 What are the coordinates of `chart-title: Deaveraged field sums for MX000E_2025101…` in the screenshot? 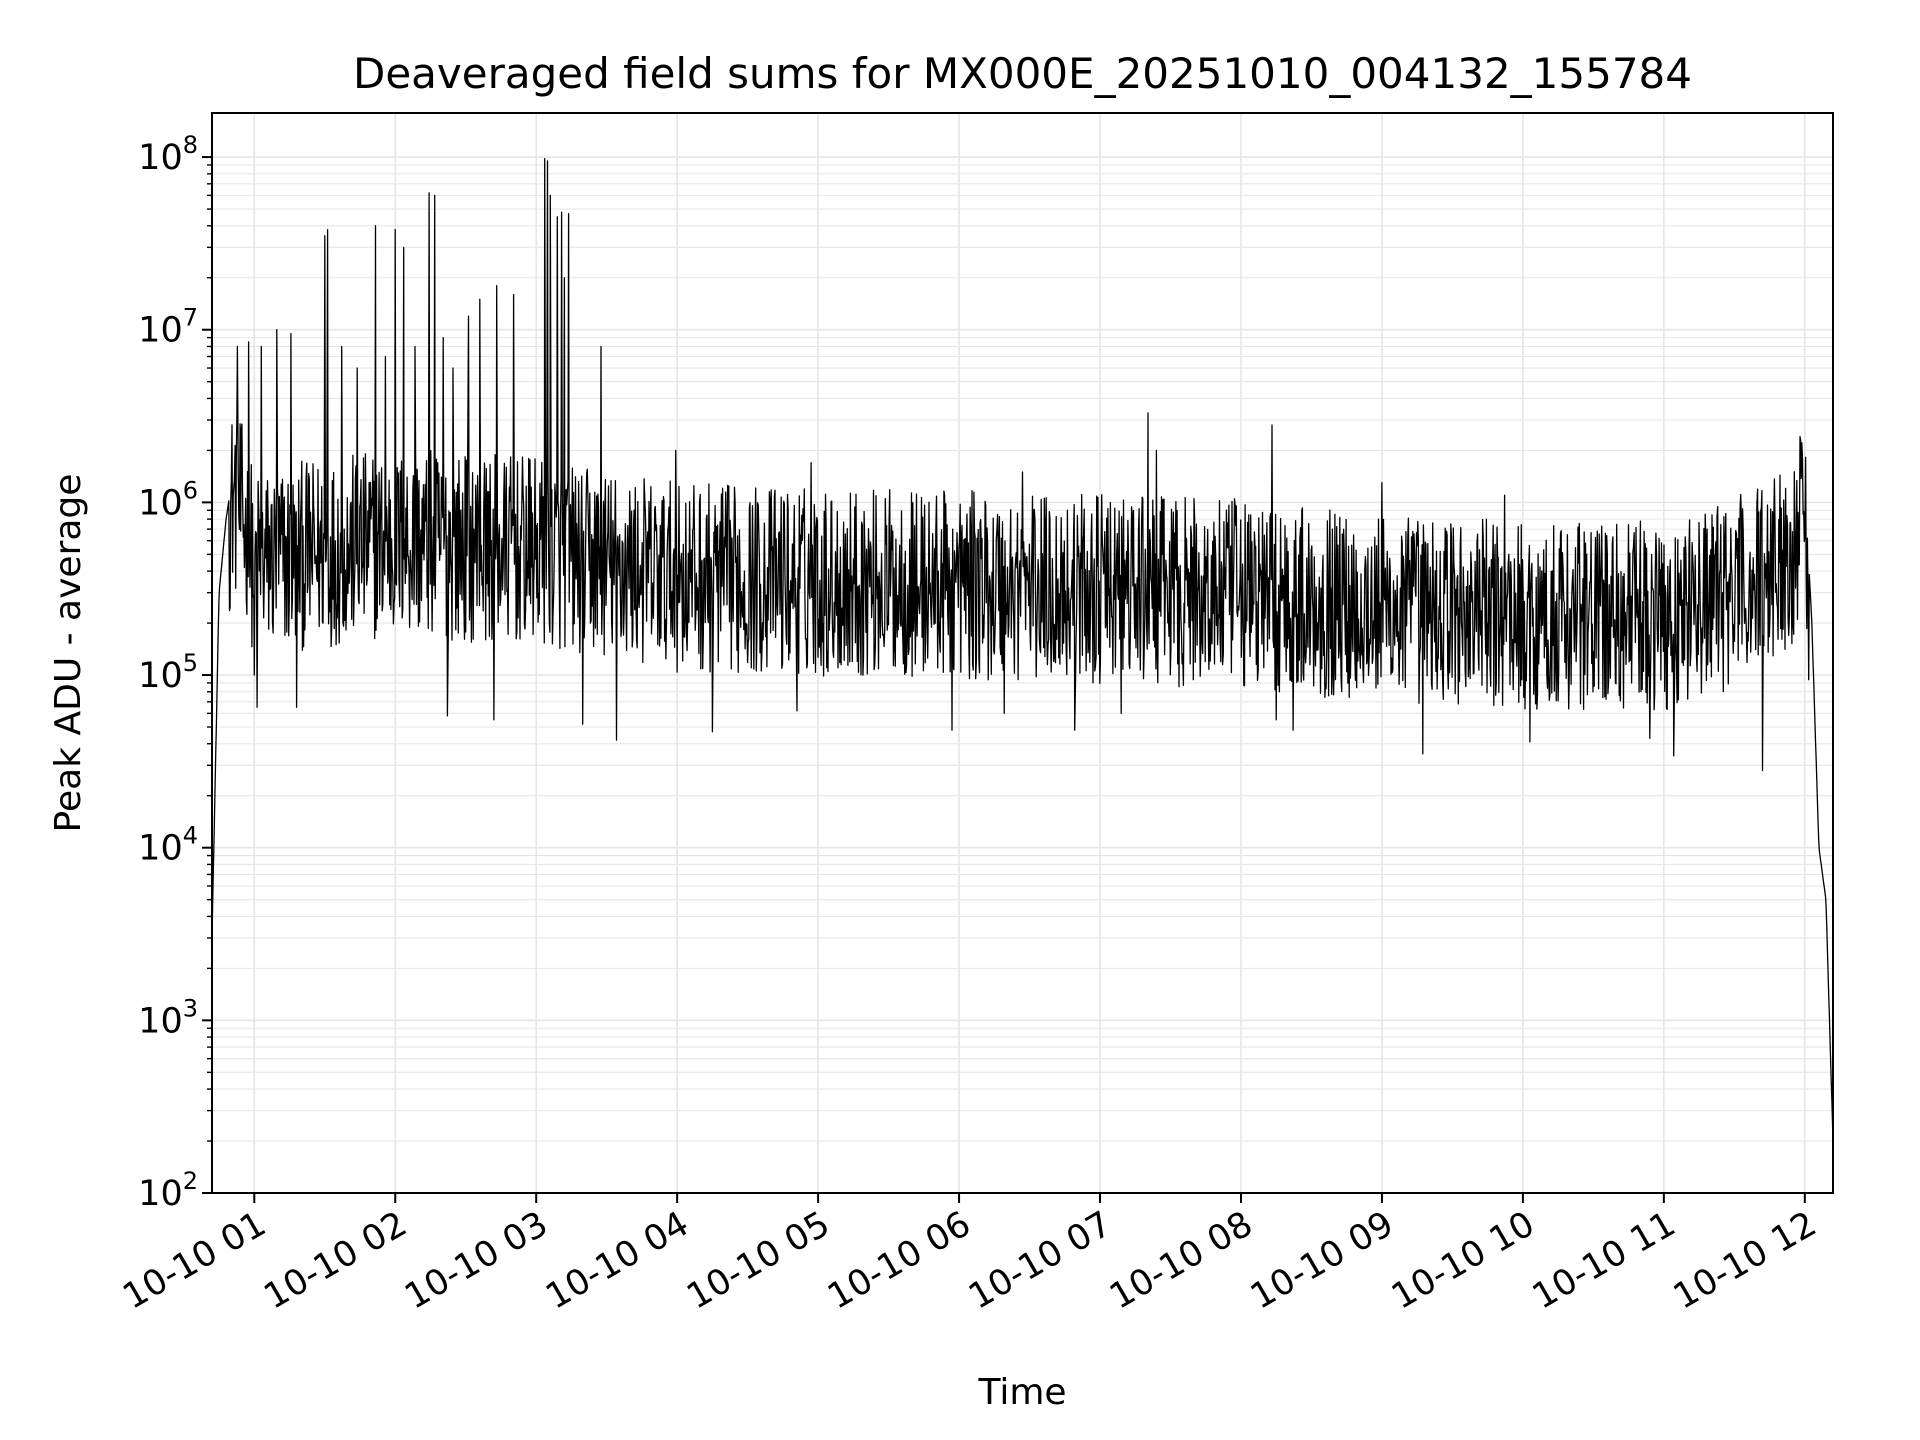 It's located at (1022, 73).